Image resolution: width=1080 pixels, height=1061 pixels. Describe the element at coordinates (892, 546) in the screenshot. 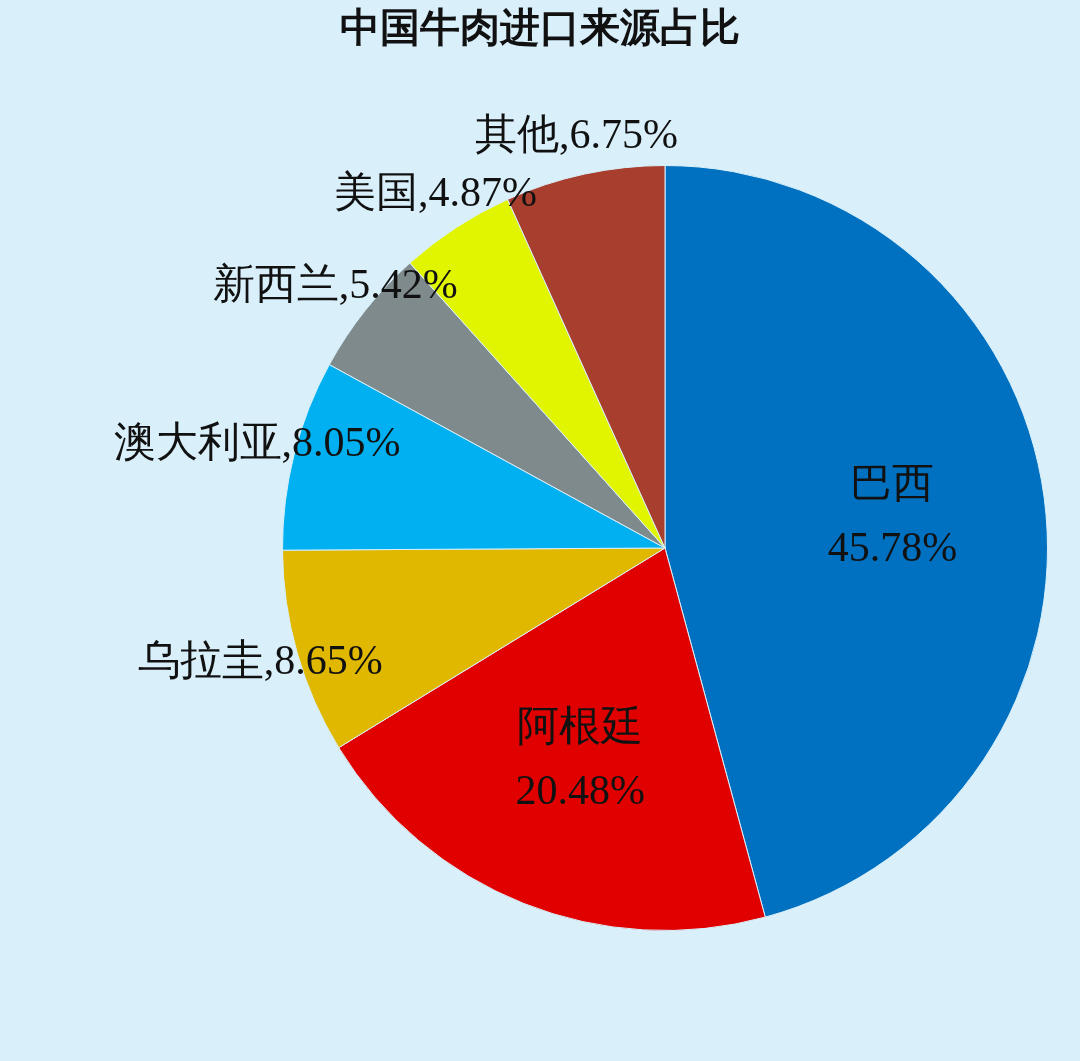

I see `data-label: 45.78%` at that location.